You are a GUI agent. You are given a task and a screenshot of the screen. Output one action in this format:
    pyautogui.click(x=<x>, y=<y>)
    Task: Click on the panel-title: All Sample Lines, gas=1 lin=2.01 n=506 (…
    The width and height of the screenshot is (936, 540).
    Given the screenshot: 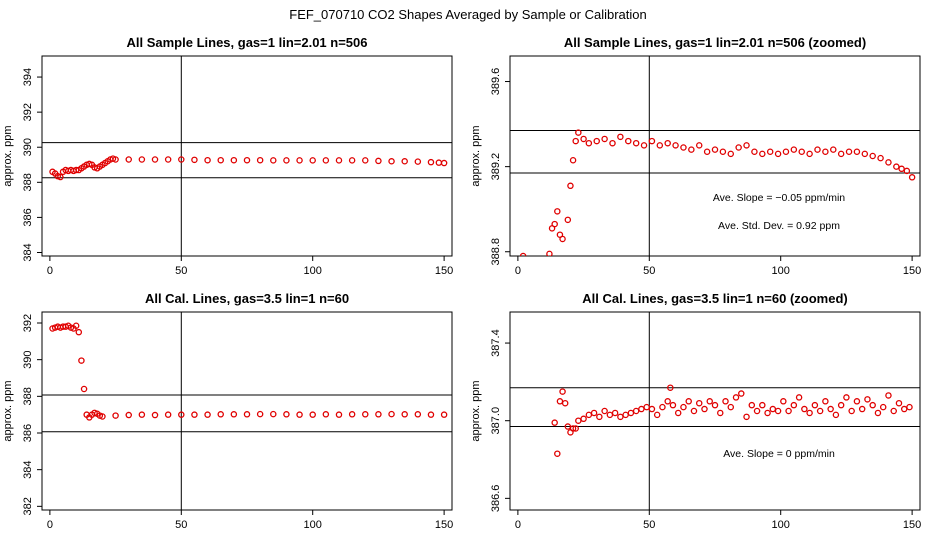 What is the action you would take?
    pyautogui.click(x=715, y=42)
    